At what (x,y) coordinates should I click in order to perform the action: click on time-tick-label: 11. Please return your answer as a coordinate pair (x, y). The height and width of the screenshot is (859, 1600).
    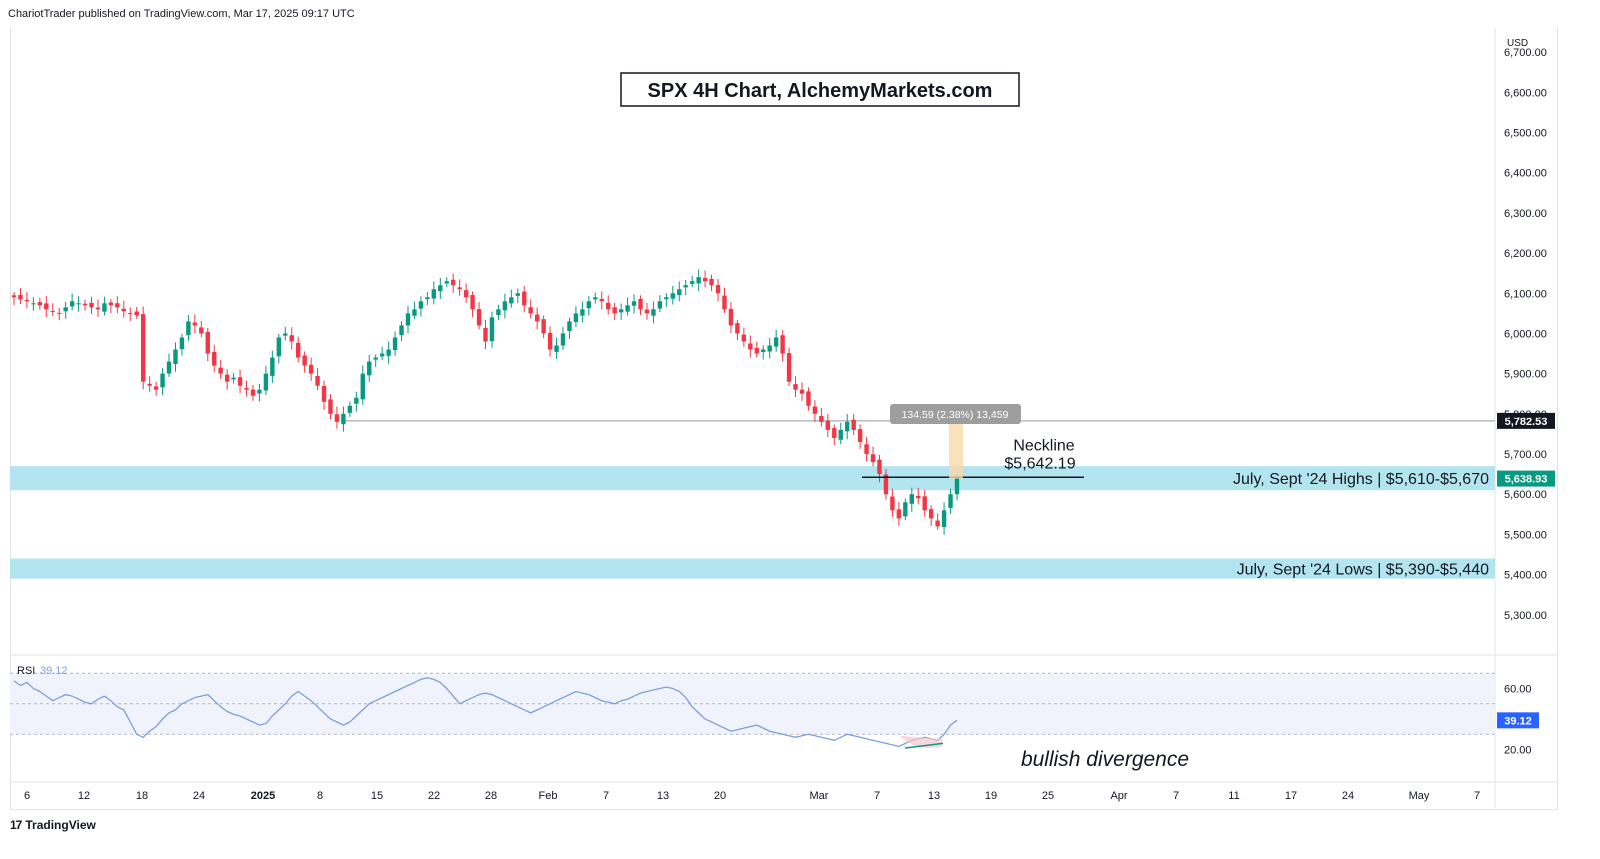
    Looking at the image, I should click on (1233, 796).